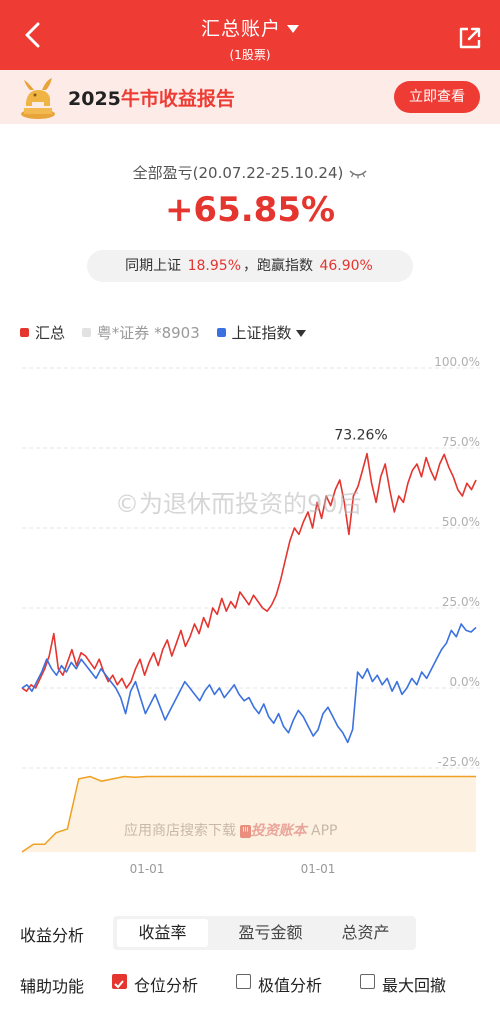 The width and height of the screenshot is (500, 1011). Describe the element at coordinates (214, 266) in the screenshot. I see `compare-sh-value: 18.95%` at that location.